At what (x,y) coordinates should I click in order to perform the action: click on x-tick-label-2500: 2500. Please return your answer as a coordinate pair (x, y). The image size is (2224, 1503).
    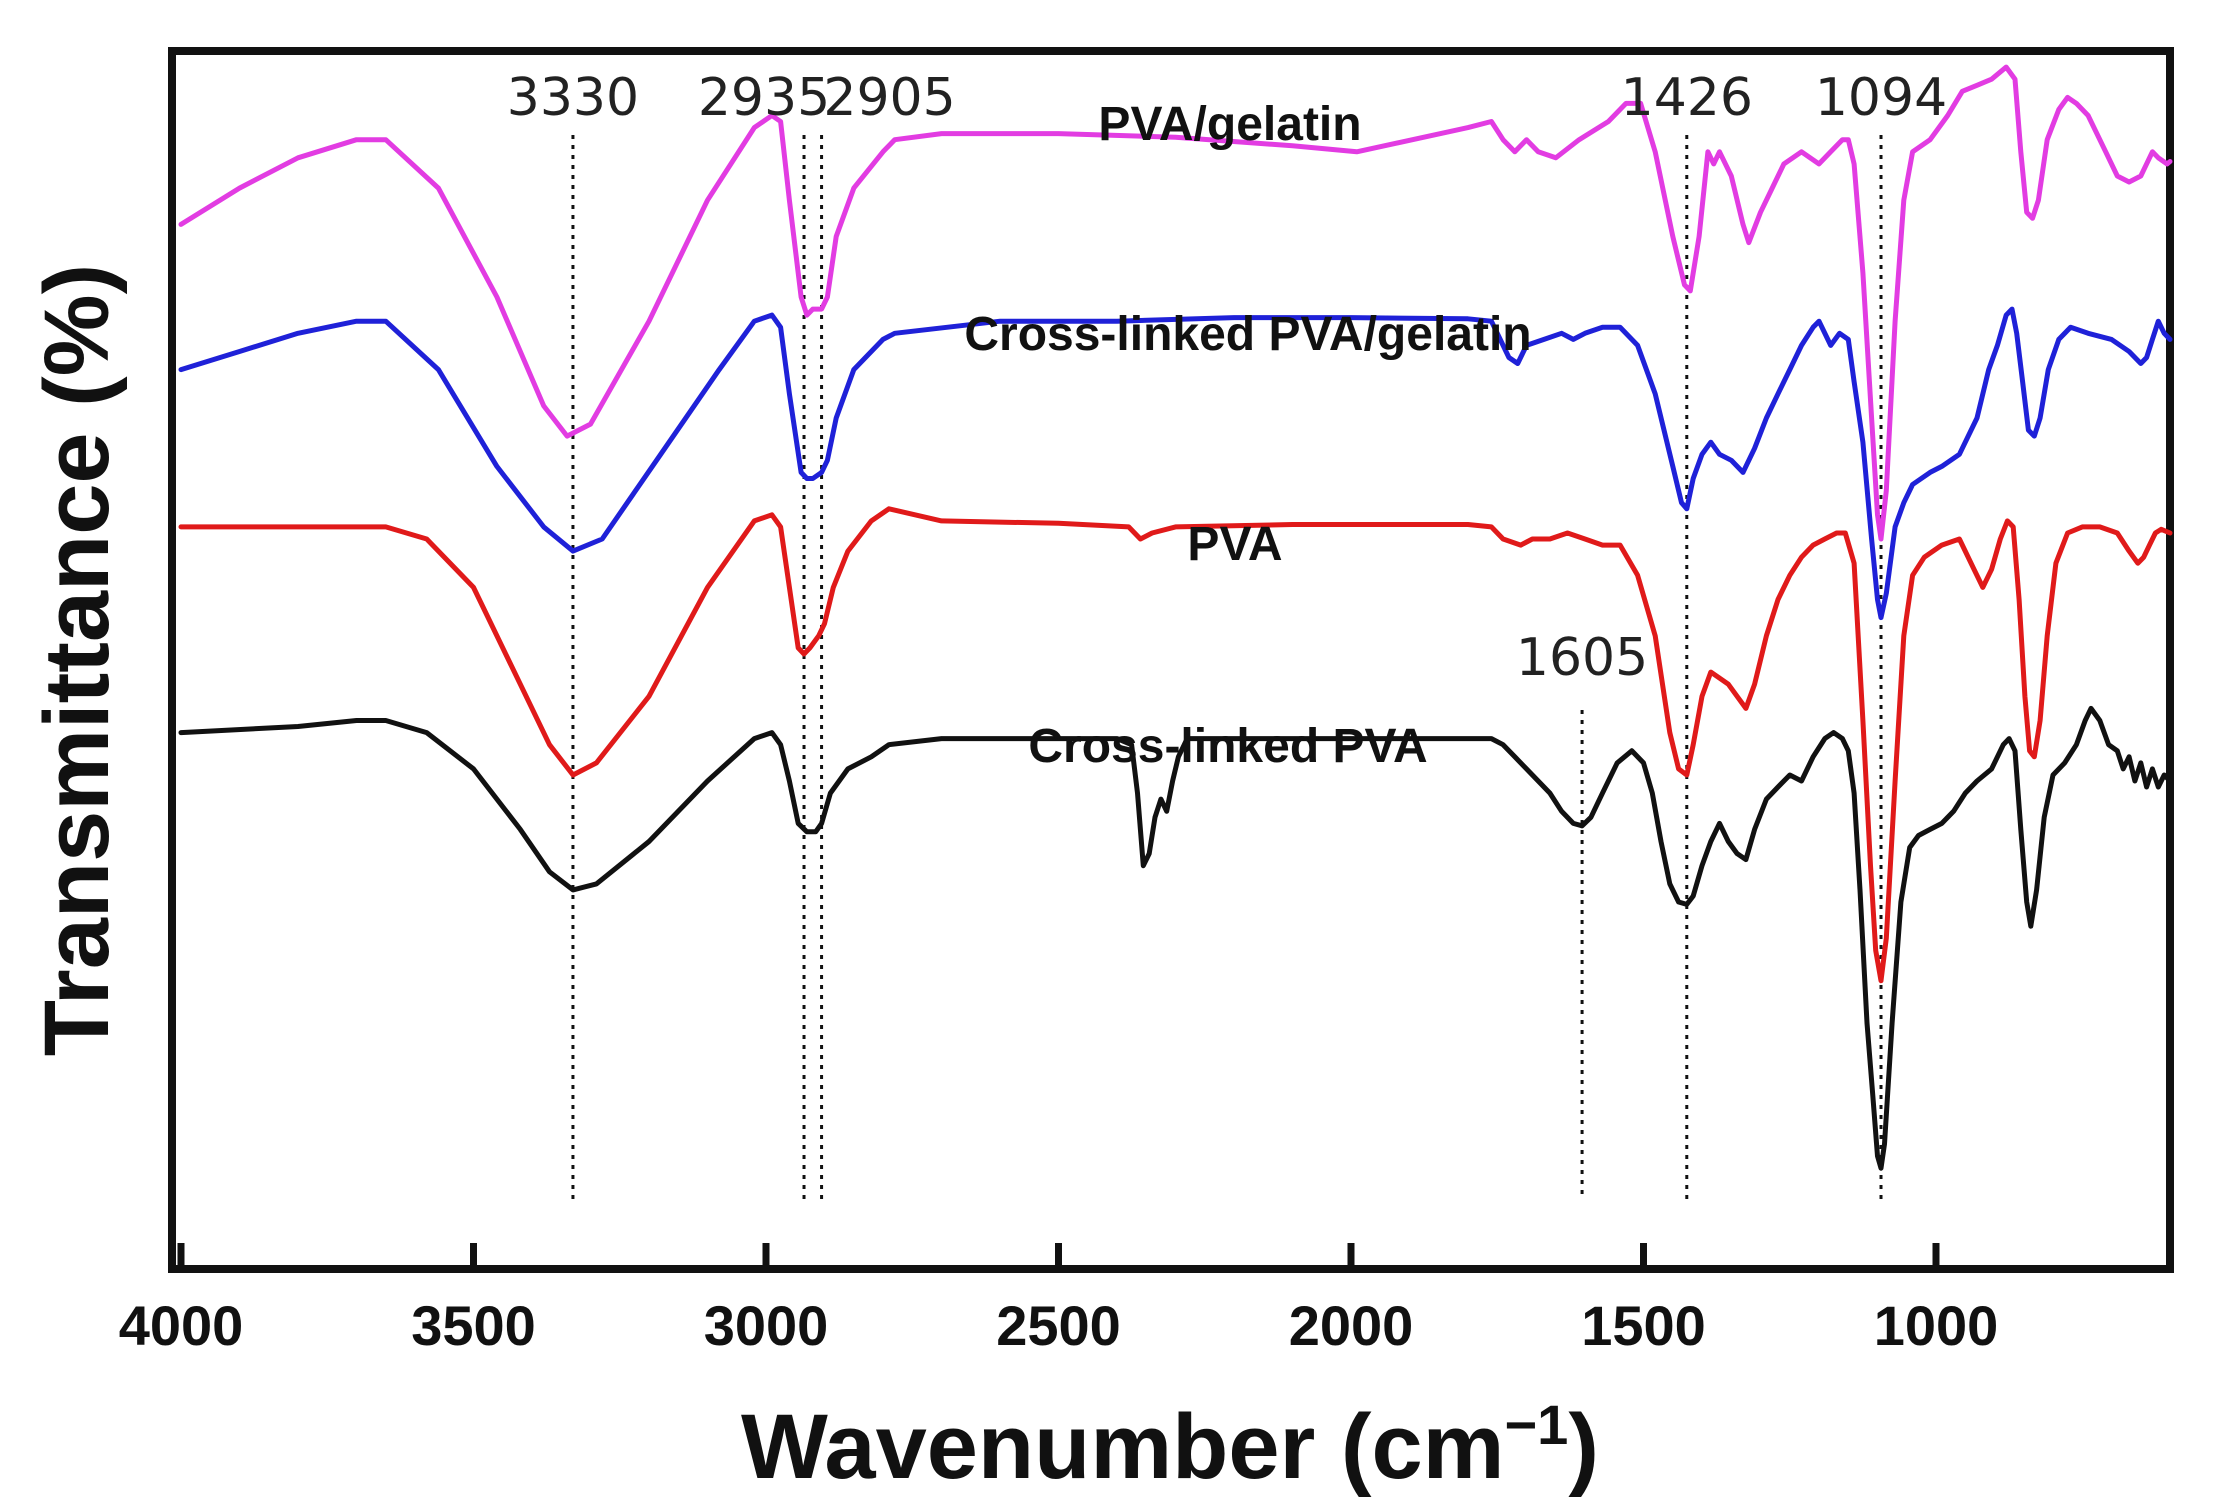
    Looking at the image, I should click on (1058, 1325).